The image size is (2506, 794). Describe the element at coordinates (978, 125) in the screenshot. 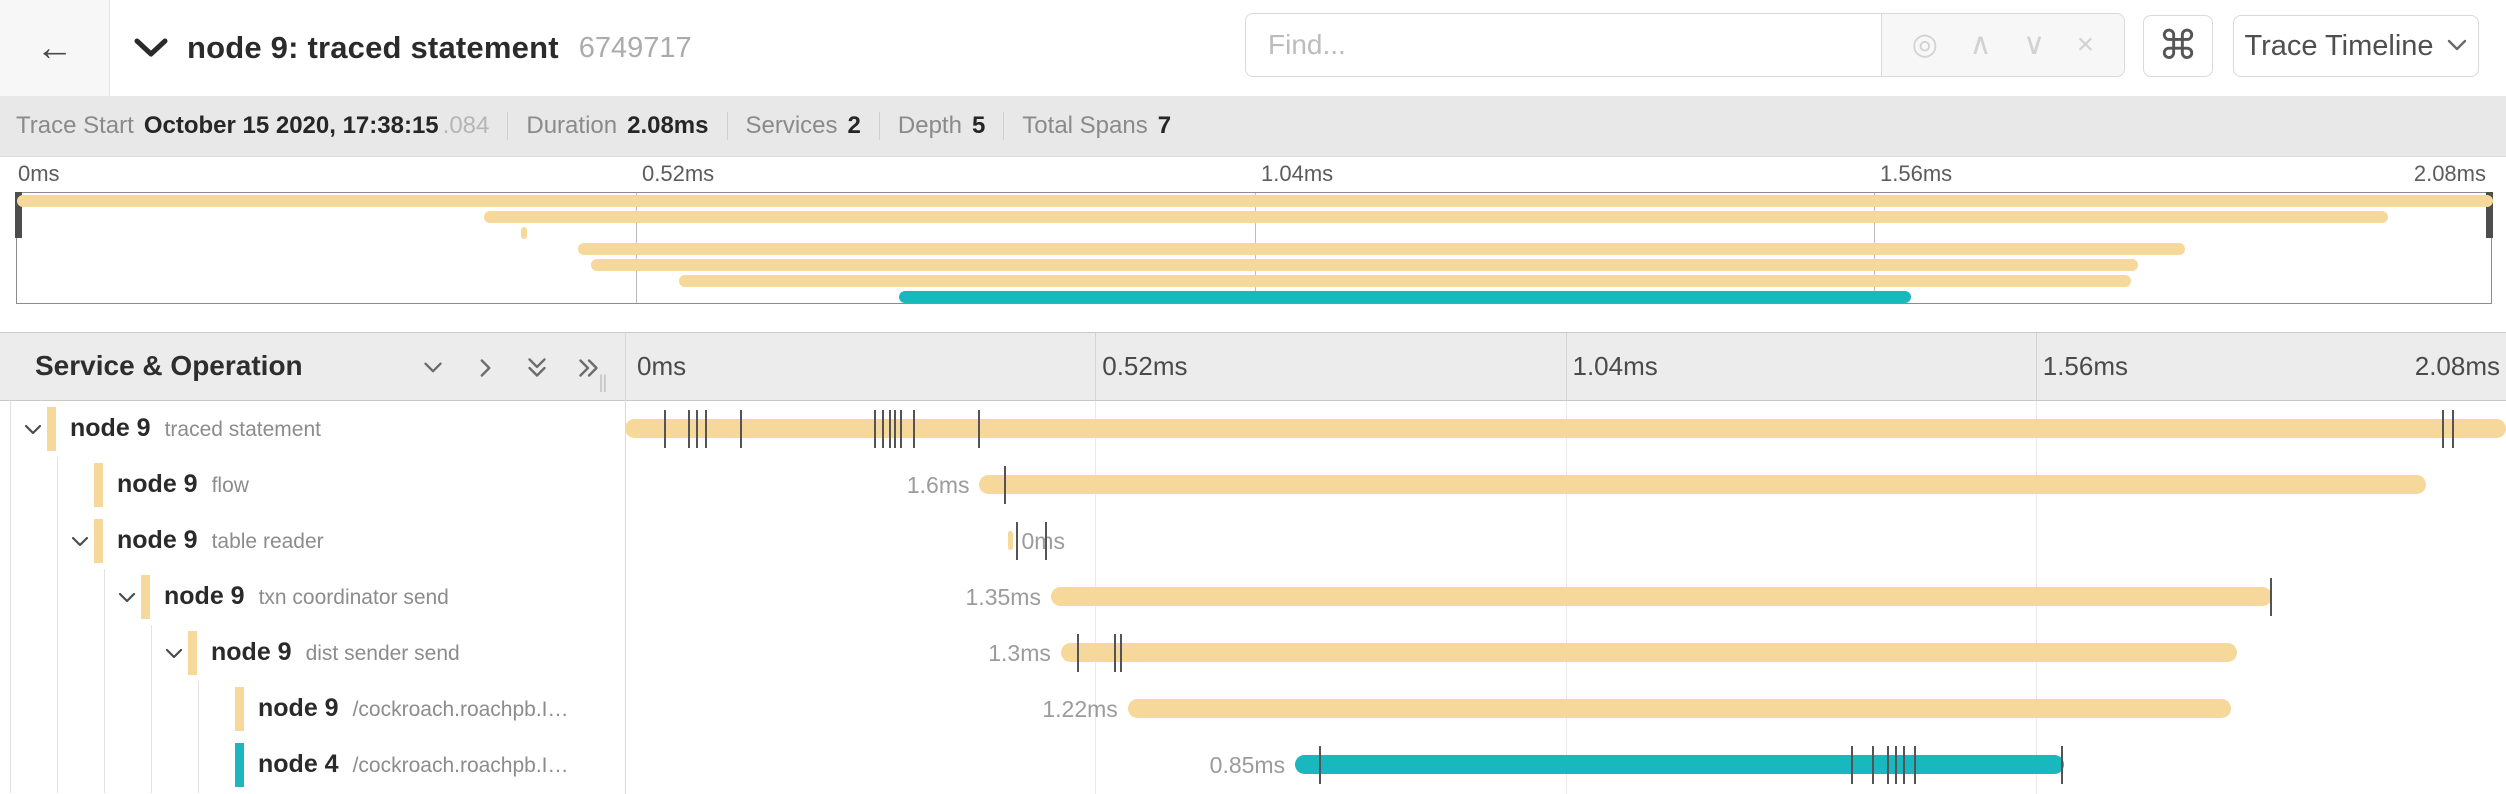

I see `summary-value: 5` at that location.